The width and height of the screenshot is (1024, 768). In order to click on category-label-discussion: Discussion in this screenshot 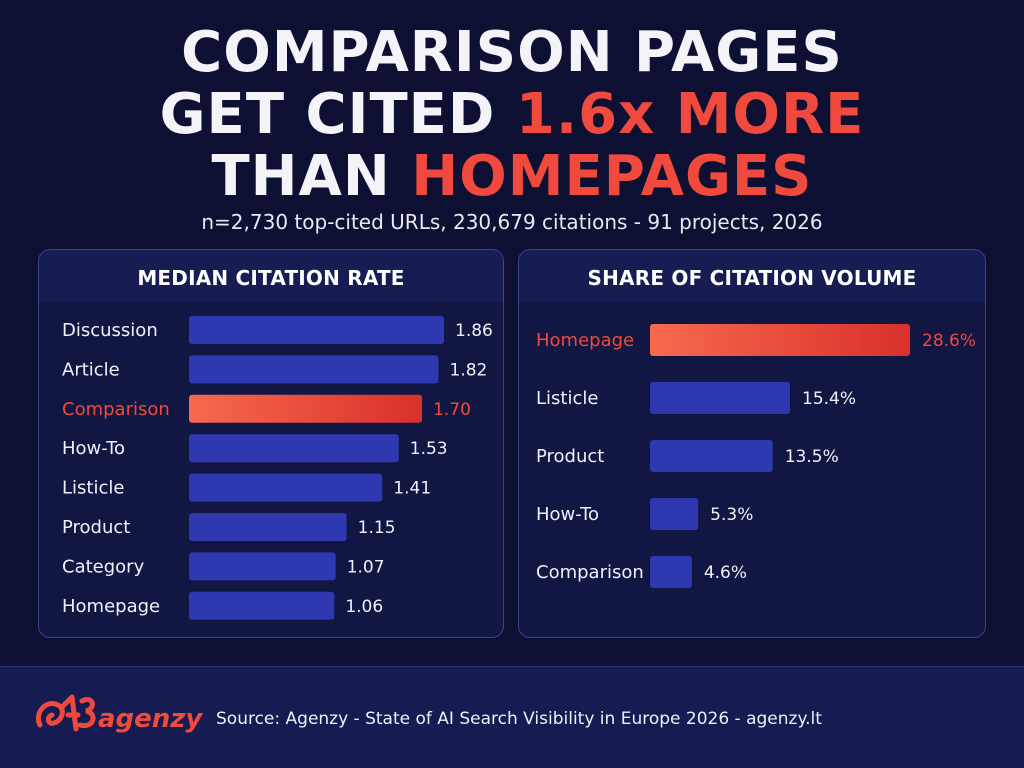, I will do `click(110, 330)`.